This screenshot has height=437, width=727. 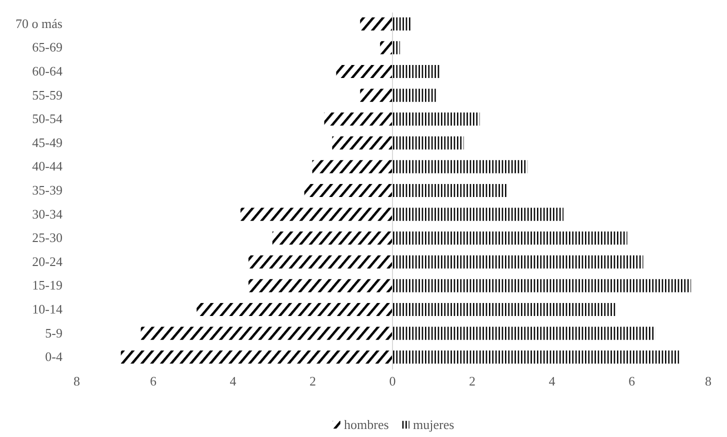 What do you see at coordinates (47, 214) in the screenshot?
I see `y-tick-label: 30-34` at bounding box center [47, 214].